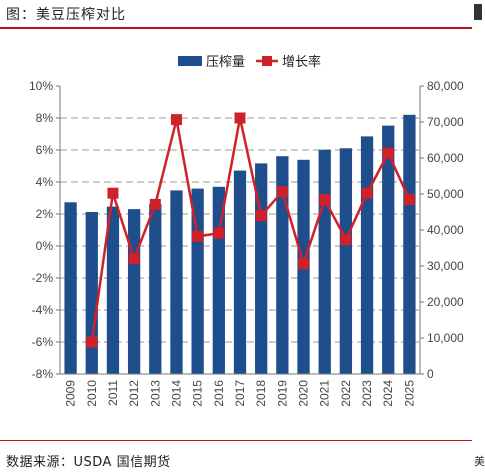 This screenshot has height=472, width=485. I want to click on rate-marker-2024, so click(388, 153).